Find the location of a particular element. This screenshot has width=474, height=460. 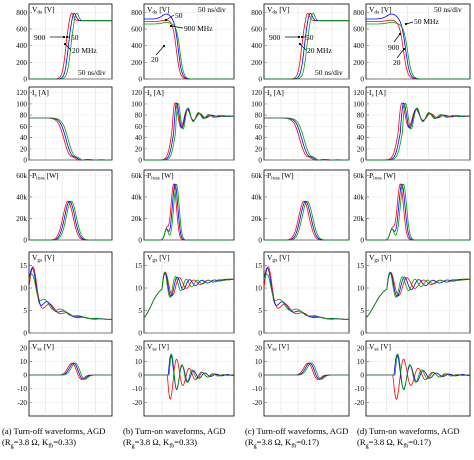

subplot-b-5: -20 -10 0 10 20 Vss [V] is located at coordinates (183, 378).